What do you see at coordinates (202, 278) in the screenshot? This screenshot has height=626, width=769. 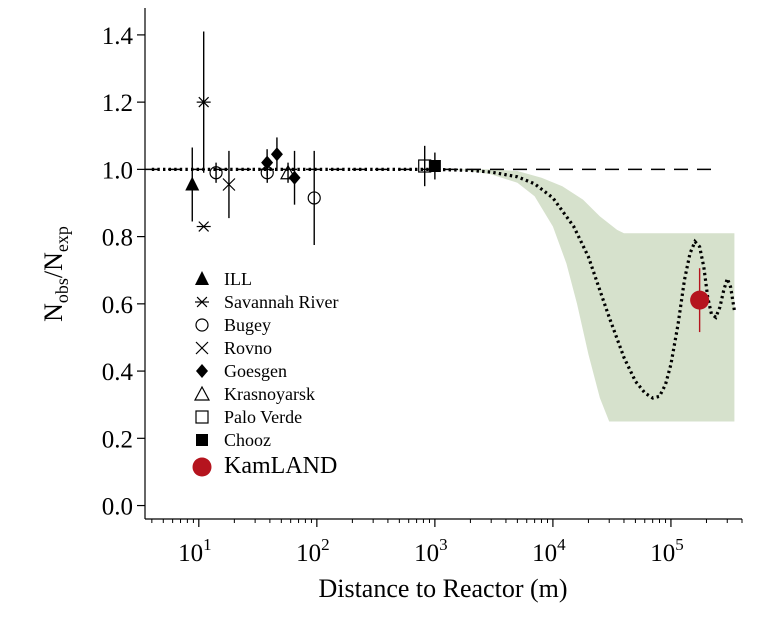 I see `legend-marker-ill` at bounding box center [202, 278].